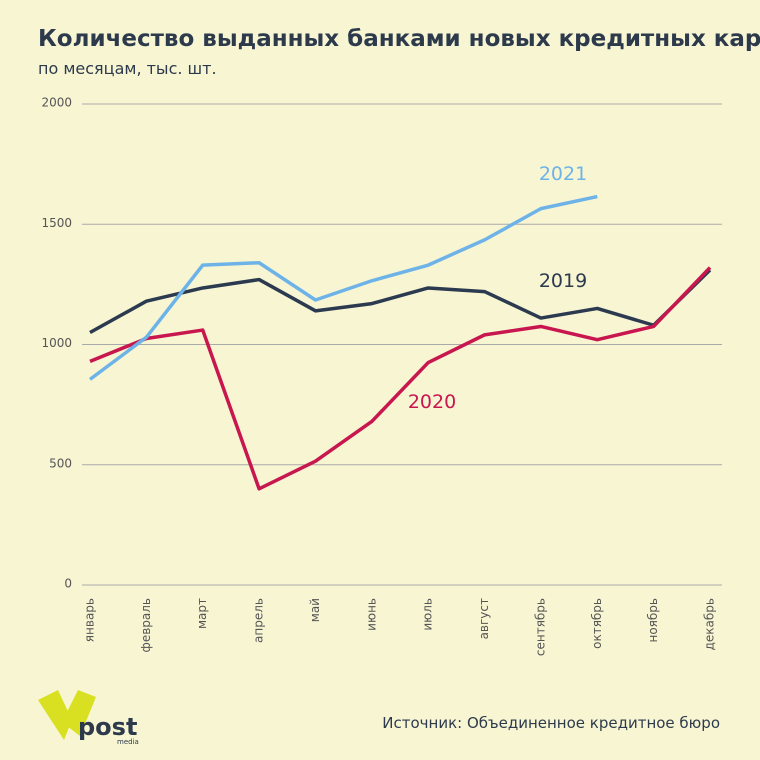  What do you see at coordinates (202, 613) in the screenshot?
I see `x-tick-label: март` at bounding box center [202, 613].